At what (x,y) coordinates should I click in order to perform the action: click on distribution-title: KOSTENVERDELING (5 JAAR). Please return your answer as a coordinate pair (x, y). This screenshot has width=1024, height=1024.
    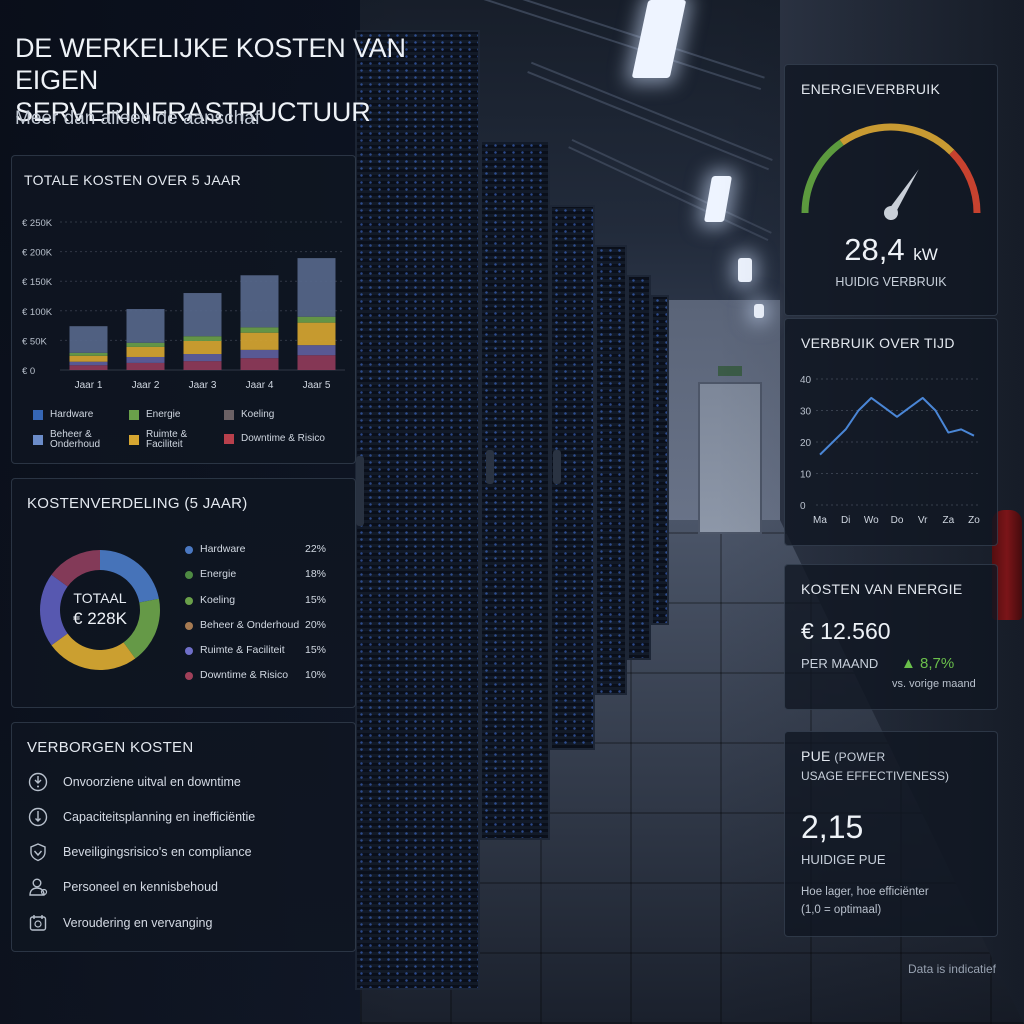
    Looking at the image, I should click on (137, 503).